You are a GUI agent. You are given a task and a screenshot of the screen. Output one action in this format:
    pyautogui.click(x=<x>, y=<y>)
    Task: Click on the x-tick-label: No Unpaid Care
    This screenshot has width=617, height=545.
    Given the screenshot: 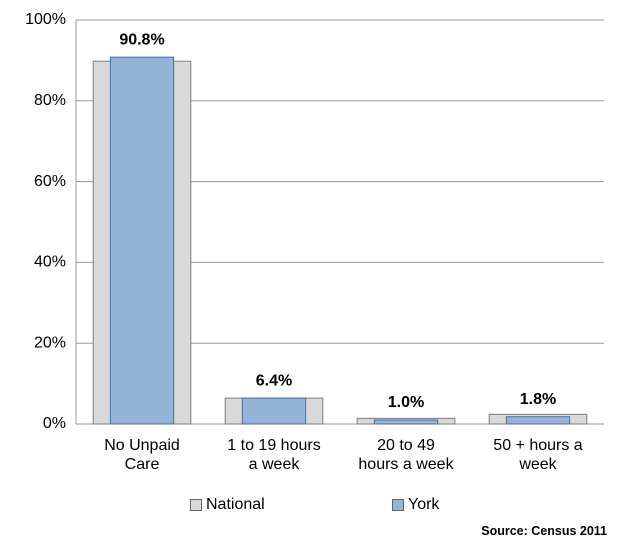 What is the action you would take?
    pyautogui.click(x=142, y=455)
    